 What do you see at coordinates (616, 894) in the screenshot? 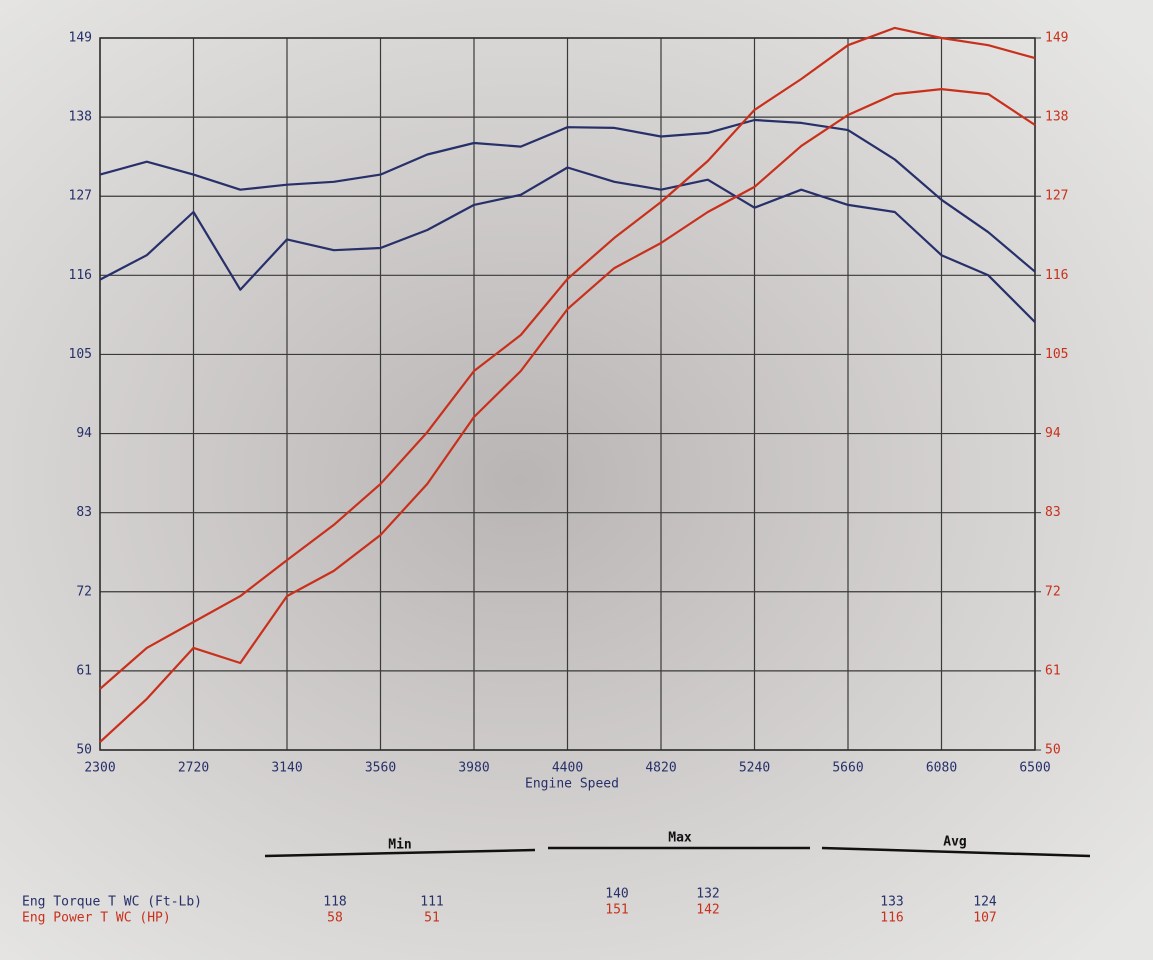
I see `table-cell: 140` at bounding box center [616, 894].